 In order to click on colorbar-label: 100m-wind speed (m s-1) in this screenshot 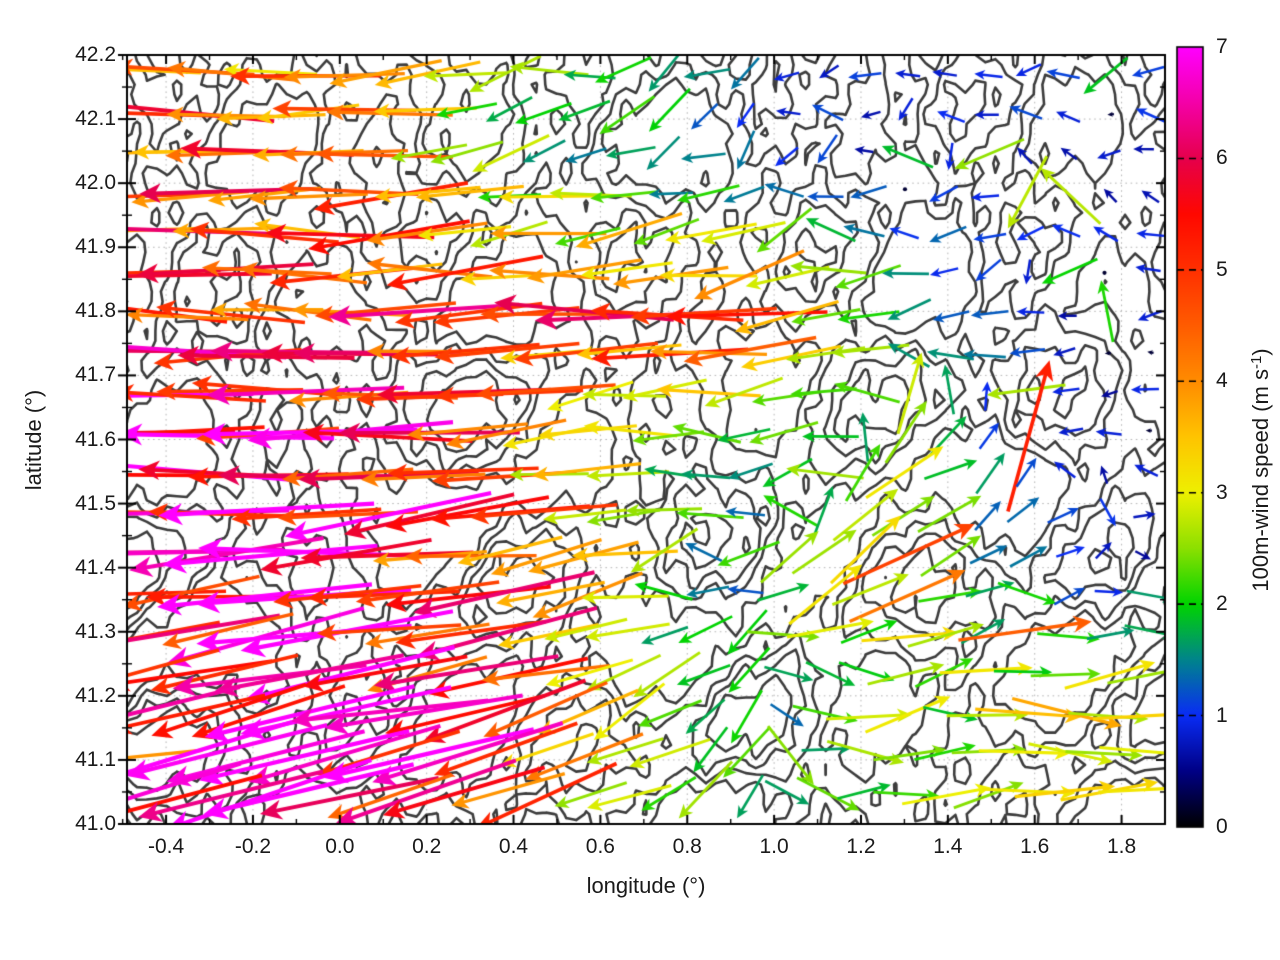, I will do `click(1259, 469)`.